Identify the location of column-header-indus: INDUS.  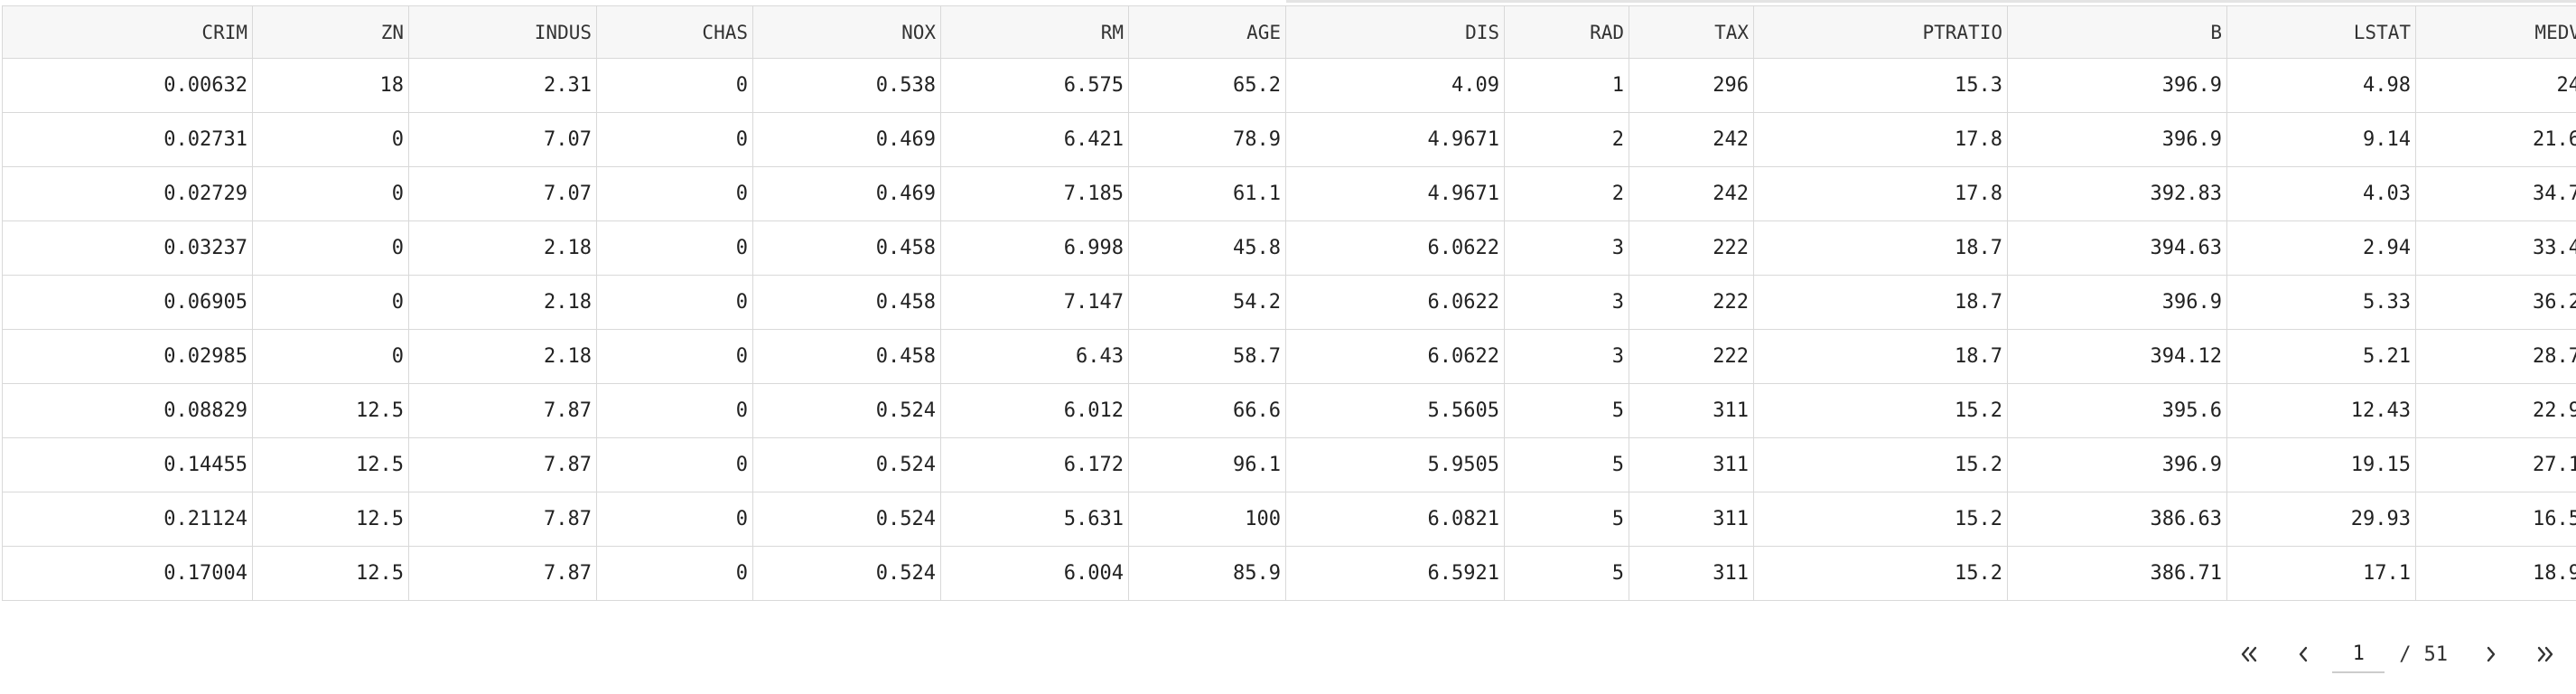
(503, 32).